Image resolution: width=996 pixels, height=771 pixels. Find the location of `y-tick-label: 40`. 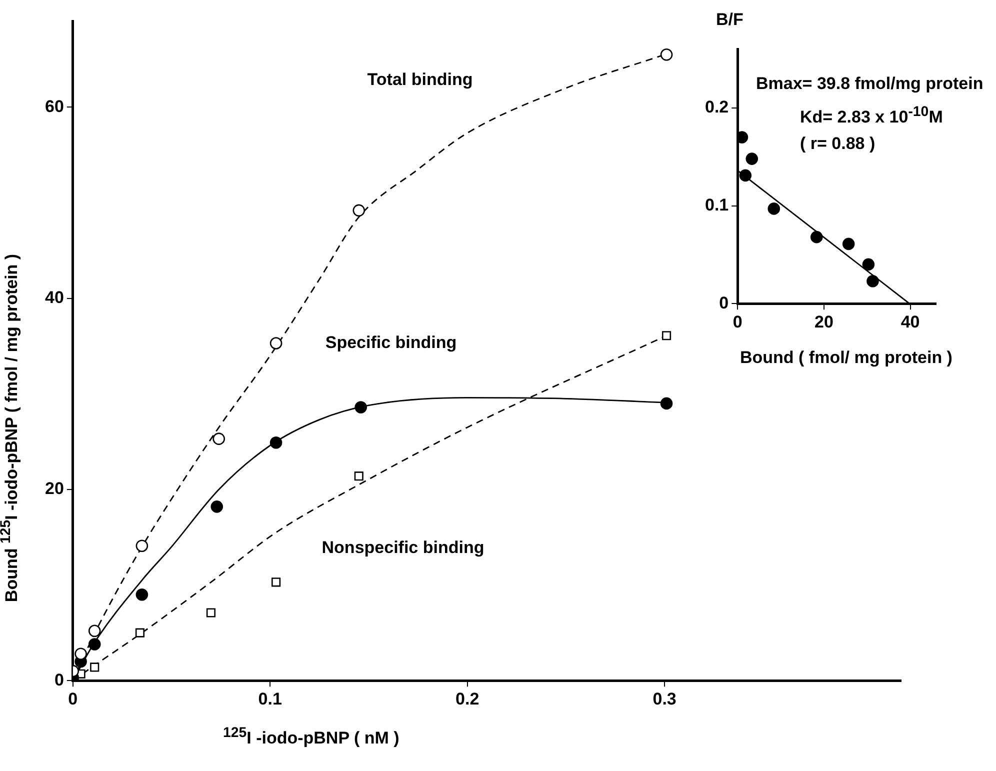

y-tick-label: 40 is located at coordinates (54, 298).